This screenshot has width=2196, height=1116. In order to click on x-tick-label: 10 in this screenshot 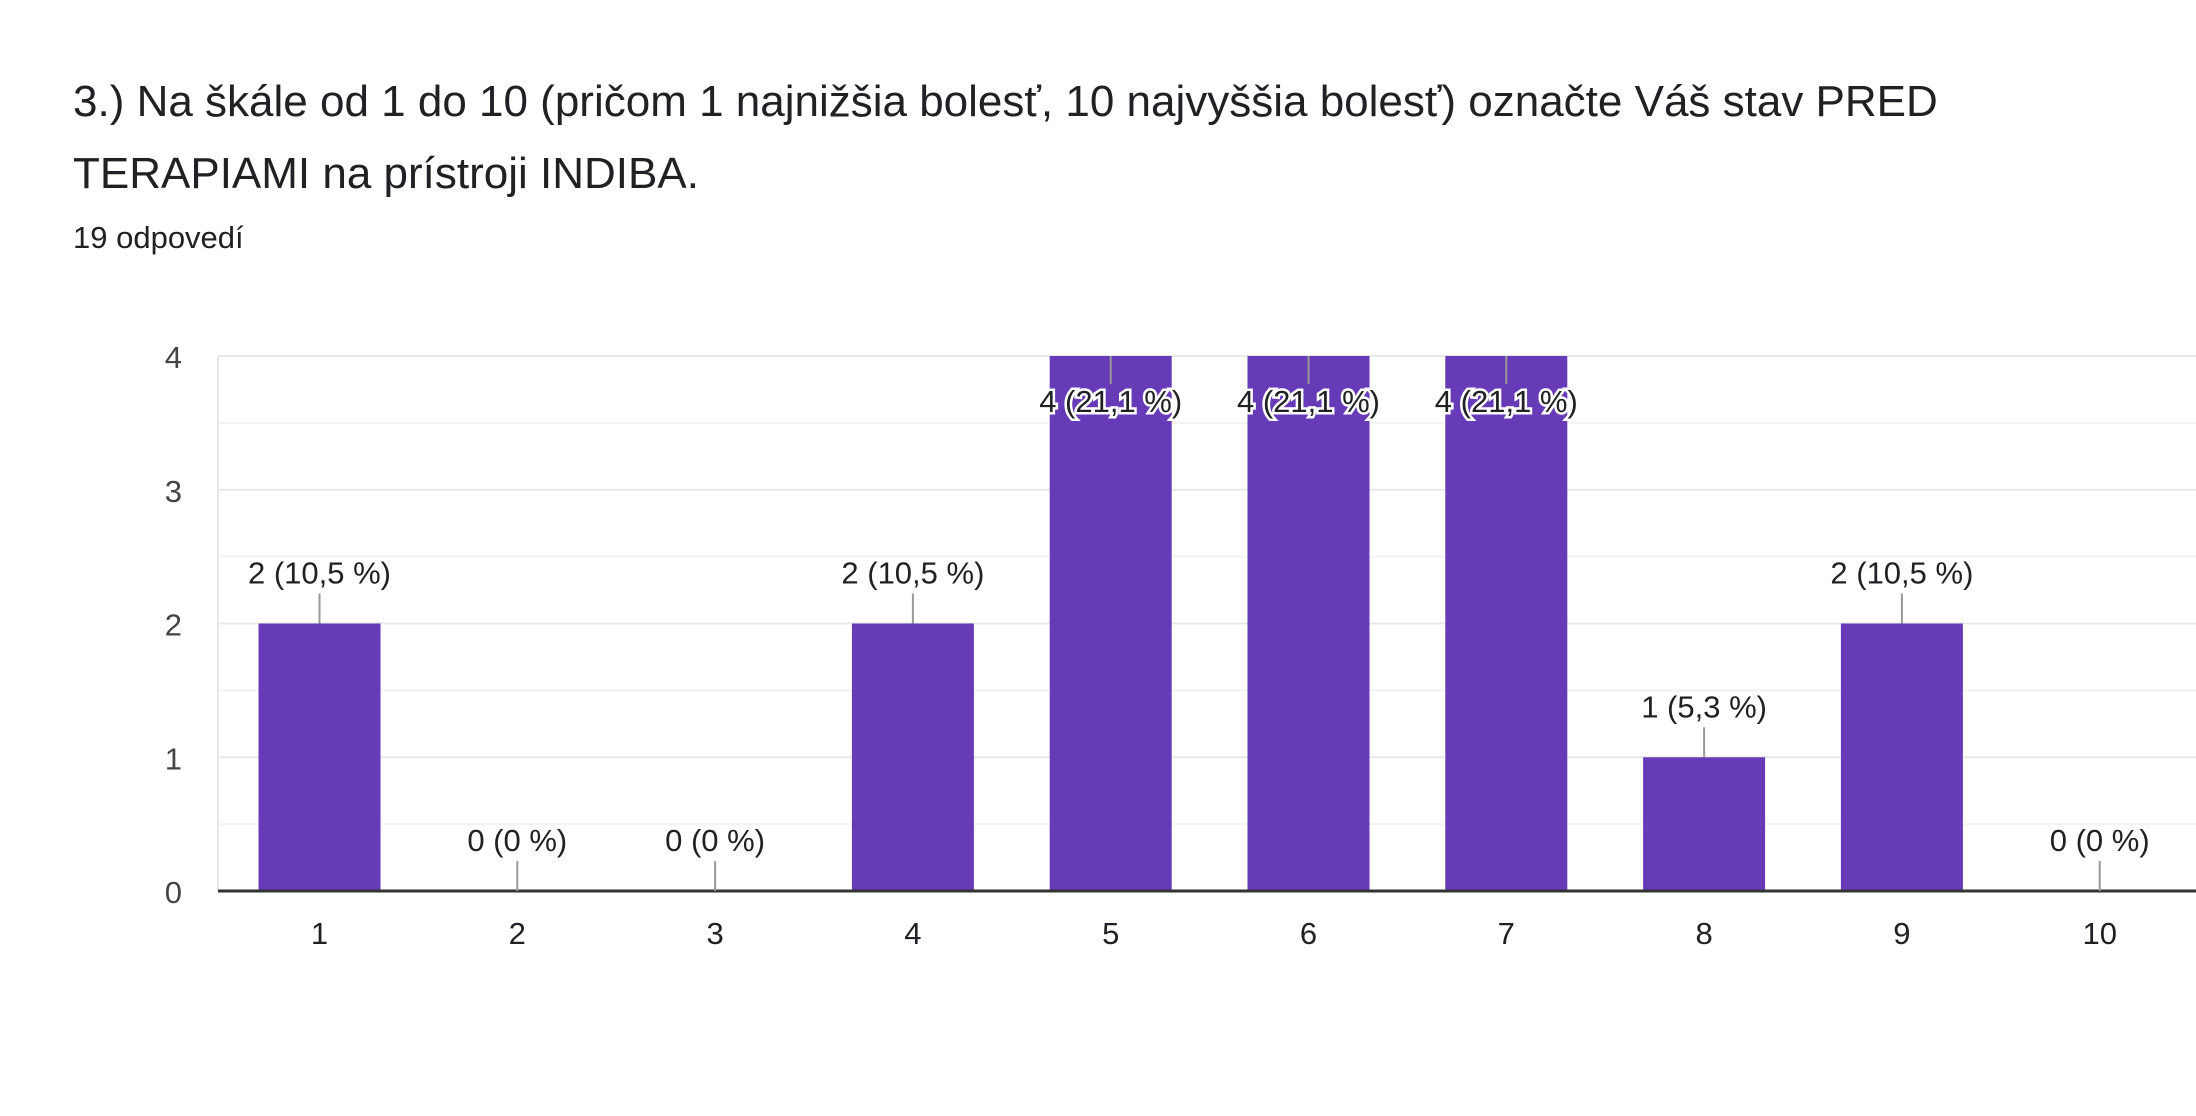, I will do `click(2099, 933)`.